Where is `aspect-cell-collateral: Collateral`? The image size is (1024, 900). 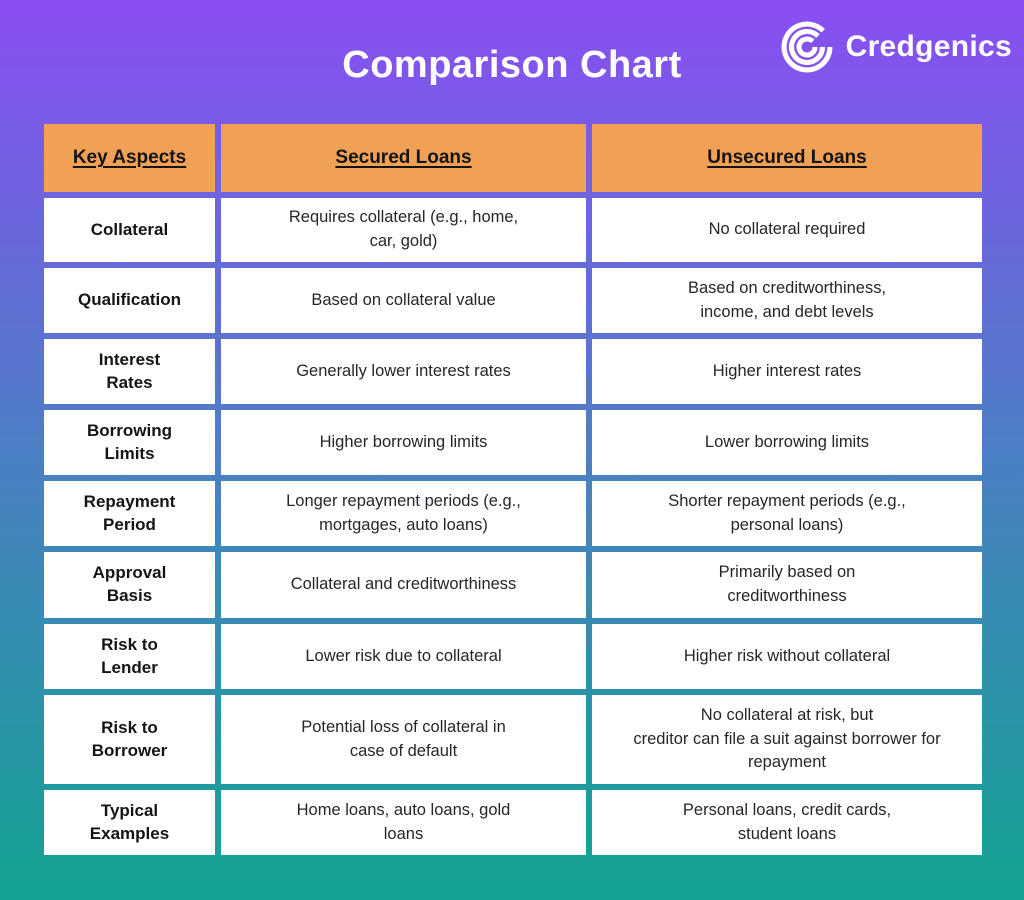 aspect-cell-collateral: Collateral is located at coordinates (129, 230).